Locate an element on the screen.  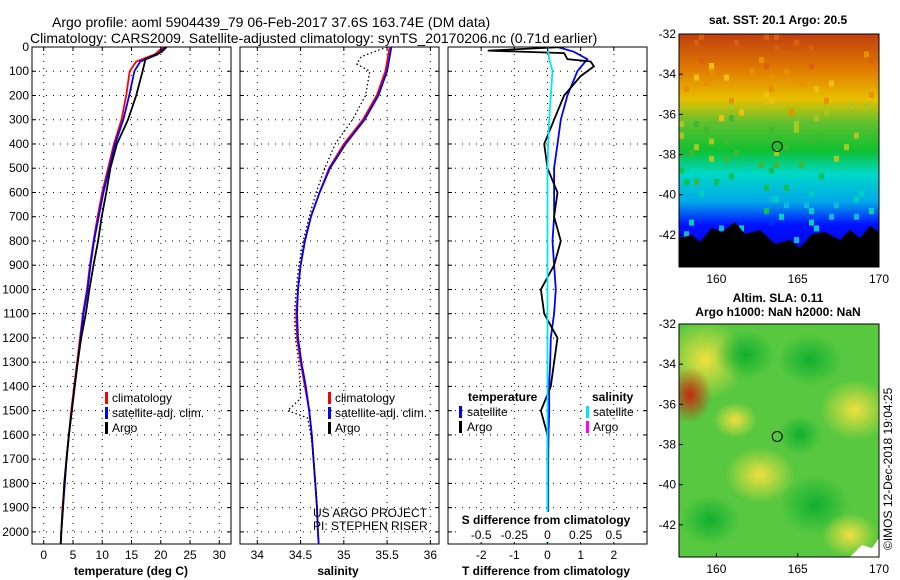
s-axis-backdrop is located at coordinates (547, 527).